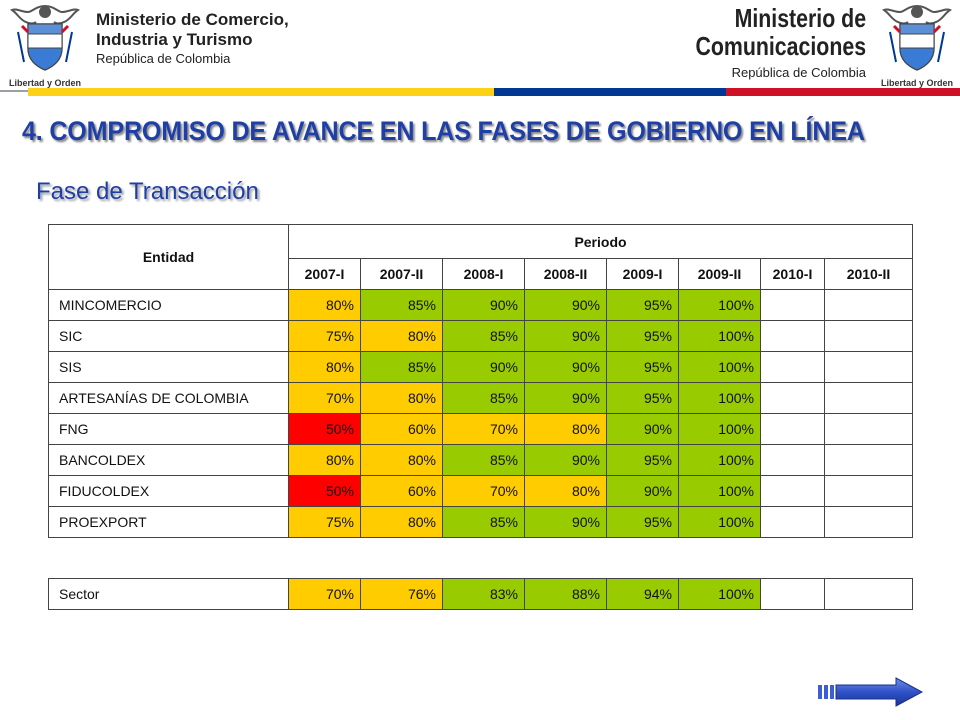 This screenshot has height=720, width=960. Describe the element at coordinates (324, 274) in the screenshot. I see `period-header: 2007-I` at that location.